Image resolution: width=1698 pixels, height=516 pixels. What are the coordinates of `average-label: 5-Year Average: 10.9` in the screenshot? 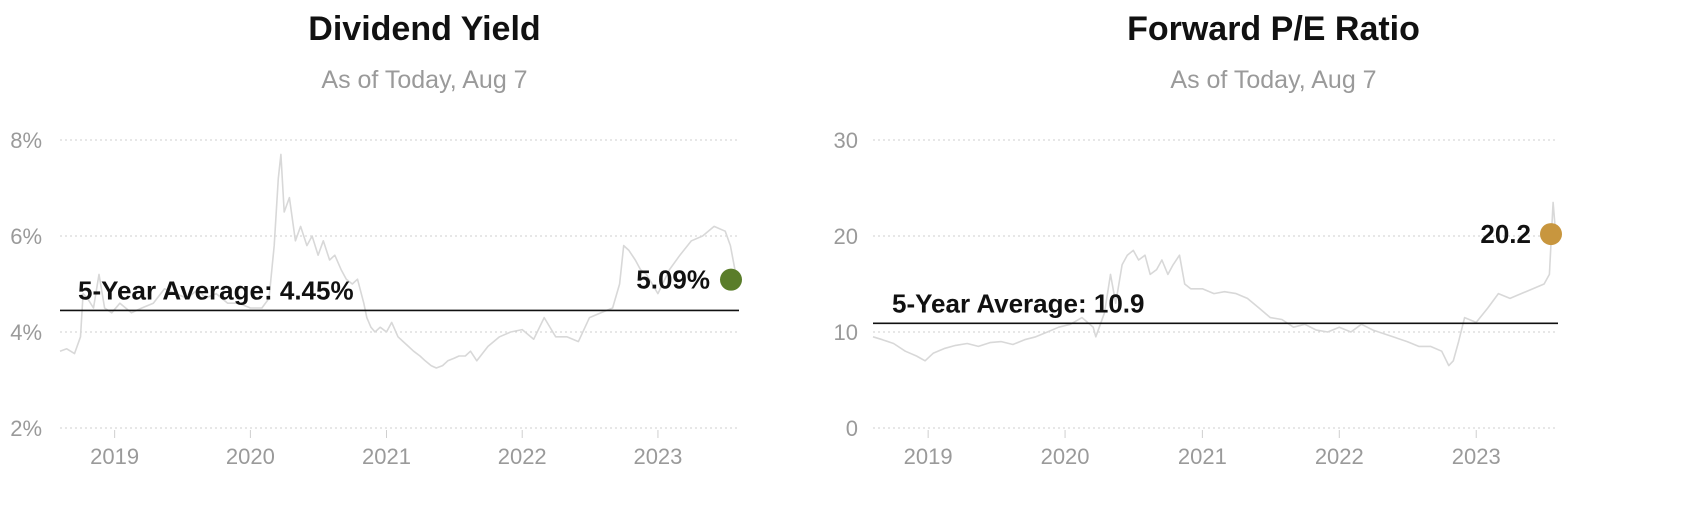 It's located at (1018, 303).